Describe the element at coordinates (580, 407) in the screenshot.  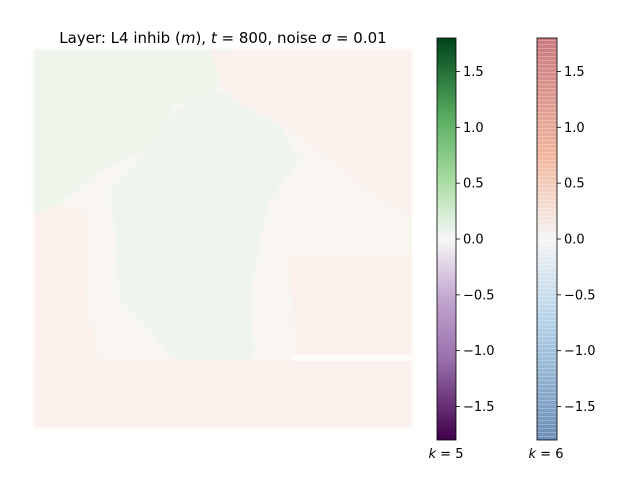
I see `colorbar-k=6-tick-label: −1.5` at that location.